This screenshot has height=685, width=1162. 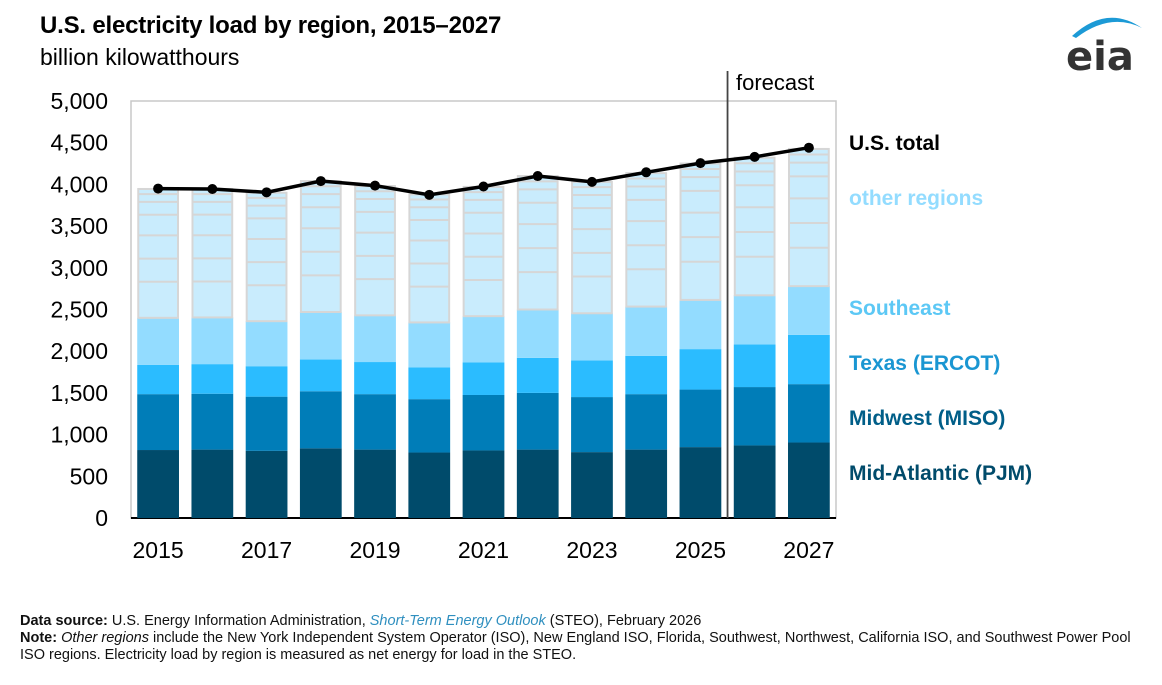 I want to click on bar-stack-2019, so click(x=375, y=351).